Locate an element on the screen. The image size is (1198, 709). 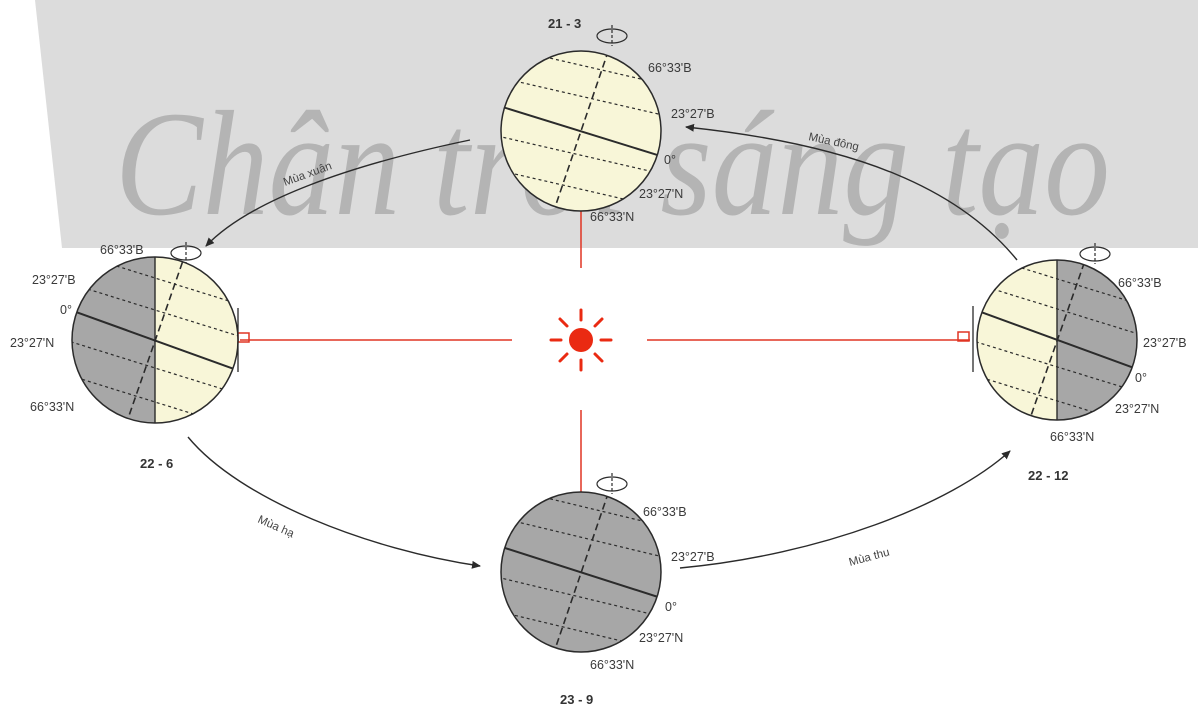
sun-icon is located at coordinates (581, 340).